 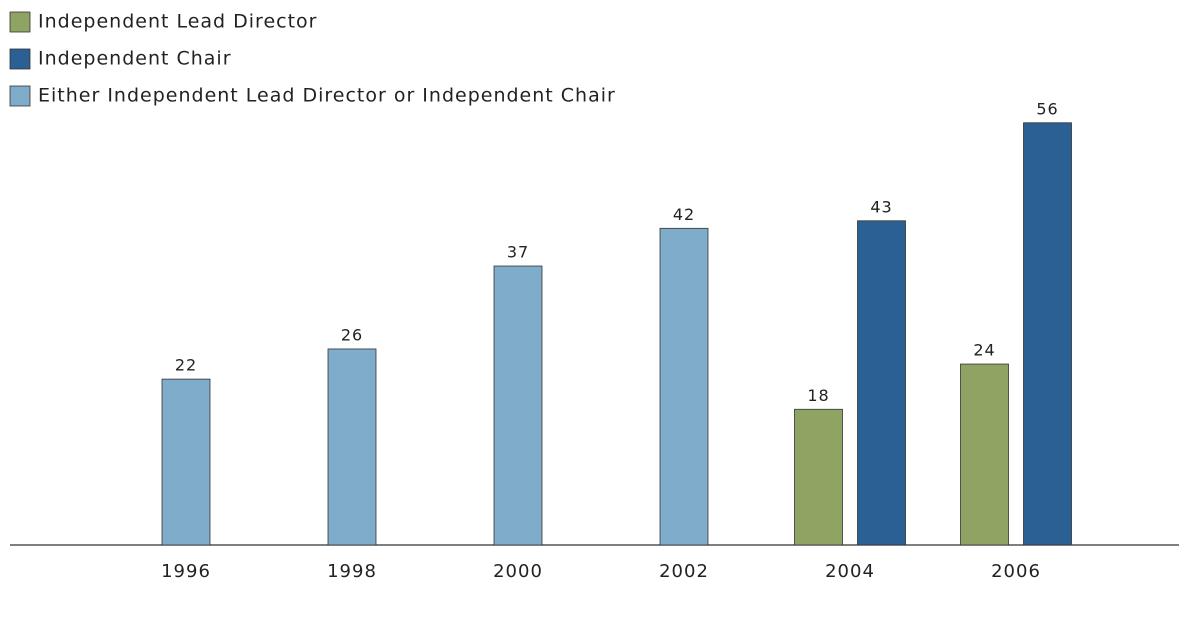 I want to click on value-label: 26, so click(x=352, y=334).